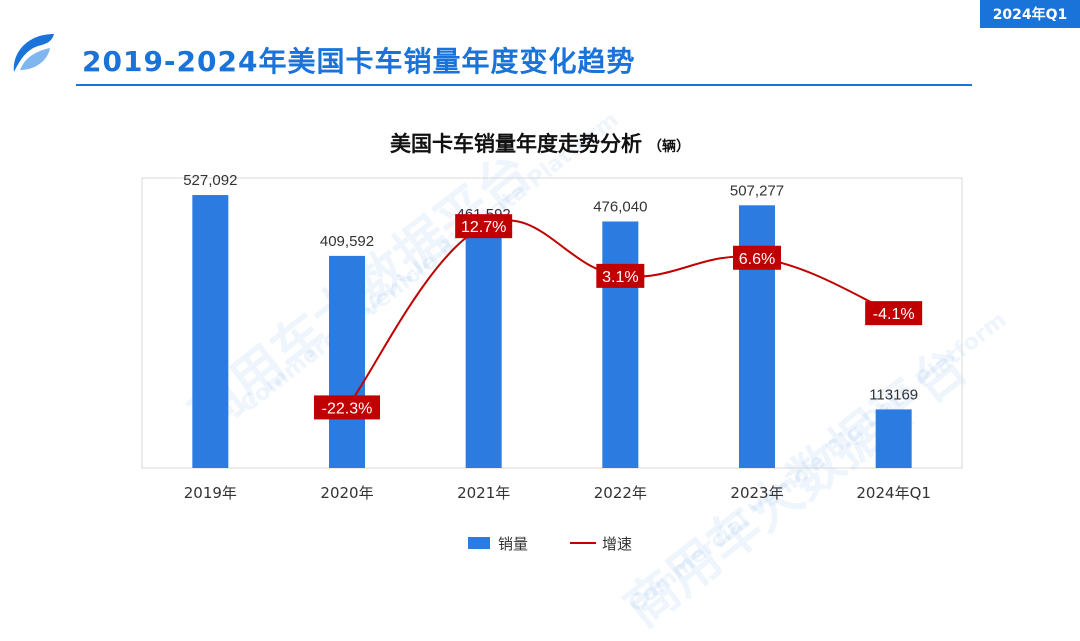 The image size is (1080, 641). Describe the element at coordinates (359, 61) in the screenshot. I see `page-title: 2019-2024年美国卡车销量年度变化趋势` at that location.